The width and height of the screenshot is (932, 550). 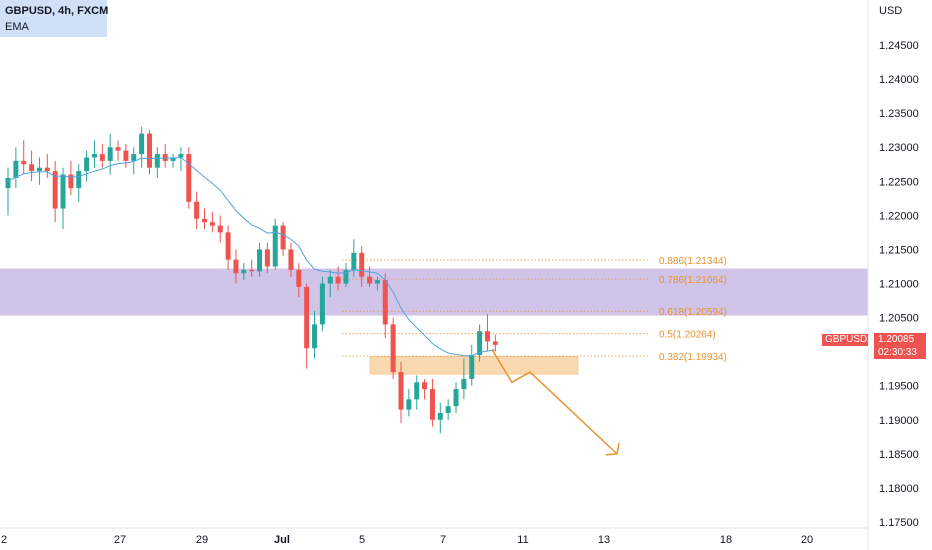 What do you see at coordinates (899, 319) in the screenshot?
I see `price-tick-label: 1.20500` at bounding box center [899, 319].